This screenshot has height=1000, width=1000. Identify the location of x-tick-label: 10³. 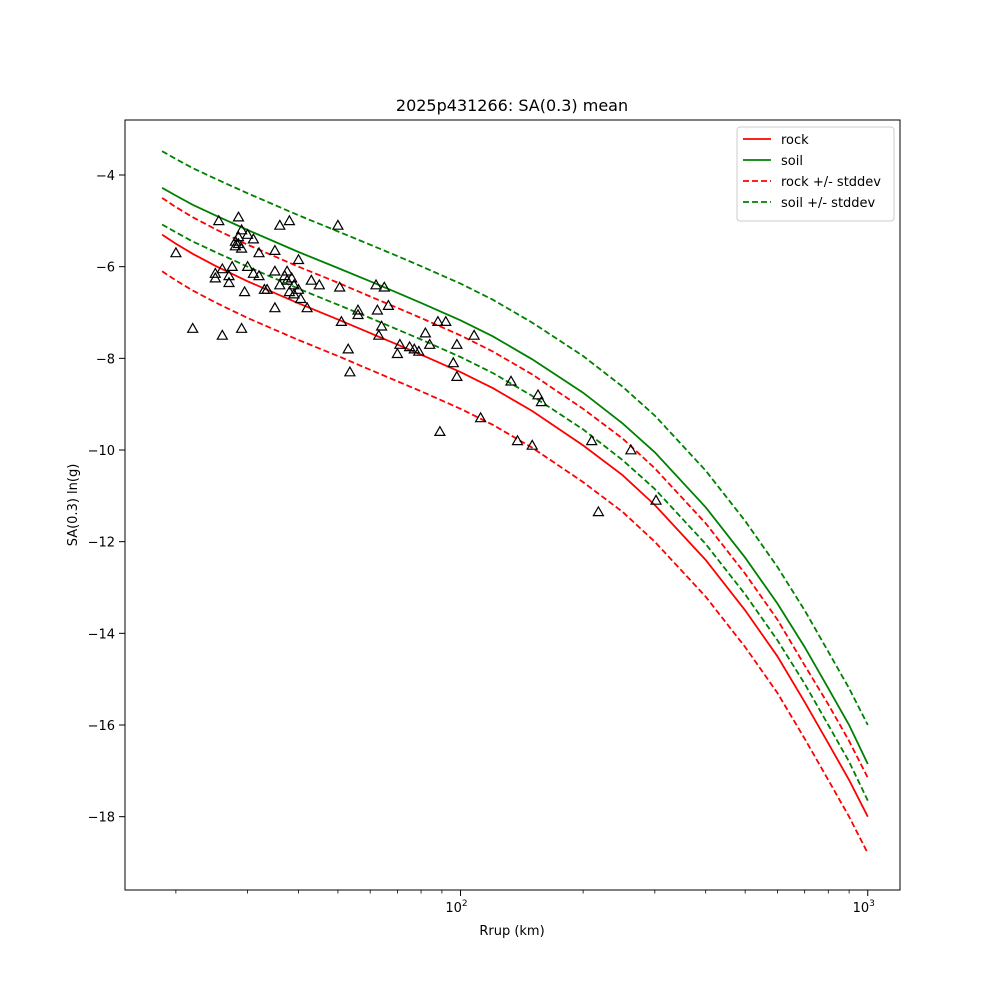
(864, 907).